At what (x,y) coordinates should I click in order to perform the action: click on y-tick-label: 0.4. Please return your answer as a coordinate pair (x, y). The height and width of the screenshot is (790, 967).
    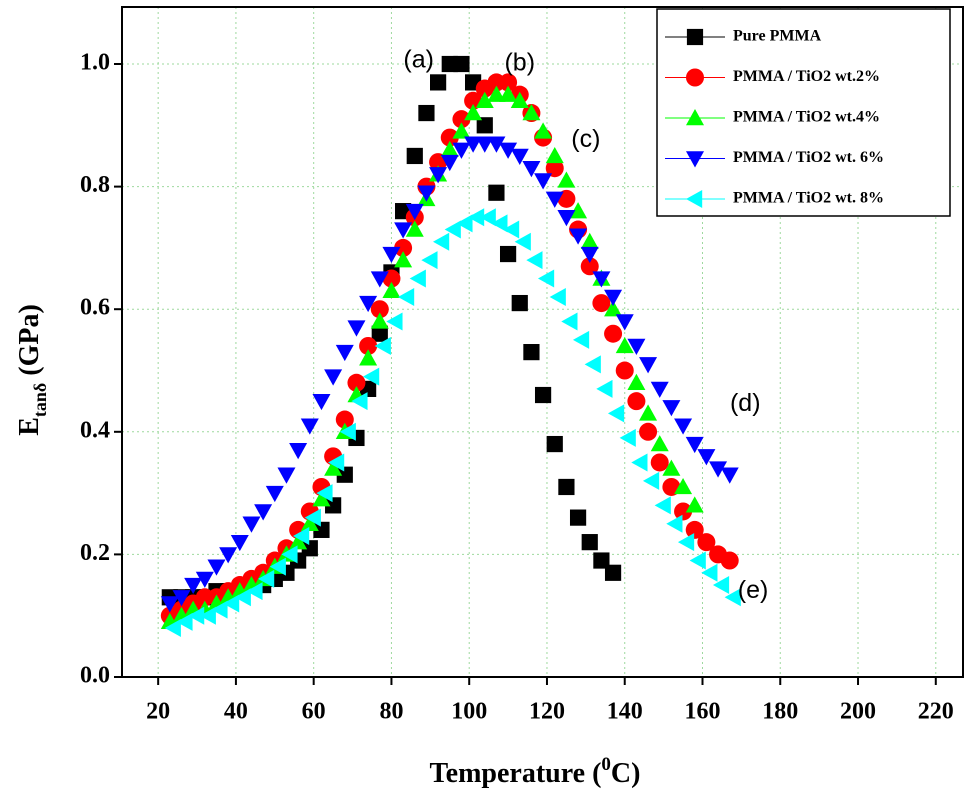
    Looking at the image, I should click on (95, 430).